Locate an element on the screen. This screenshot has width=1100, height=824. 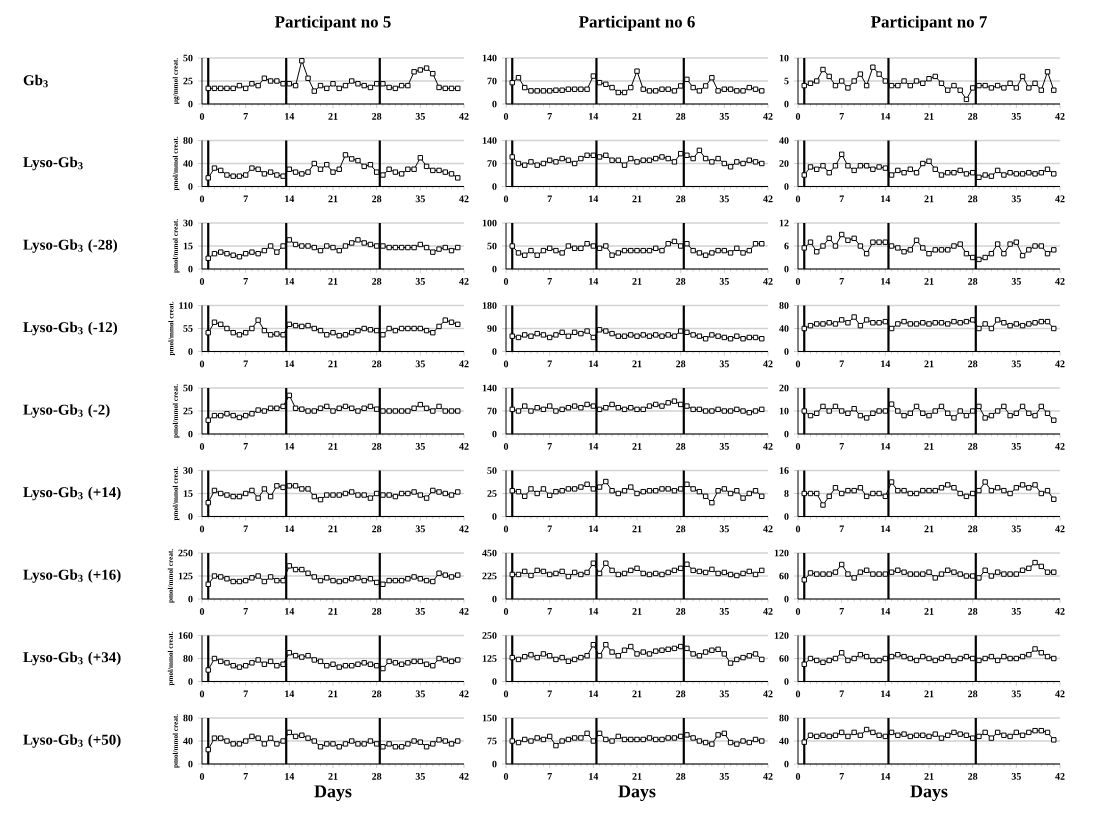
chart-title: Participant no 6 is located at coordinates (636, 23).